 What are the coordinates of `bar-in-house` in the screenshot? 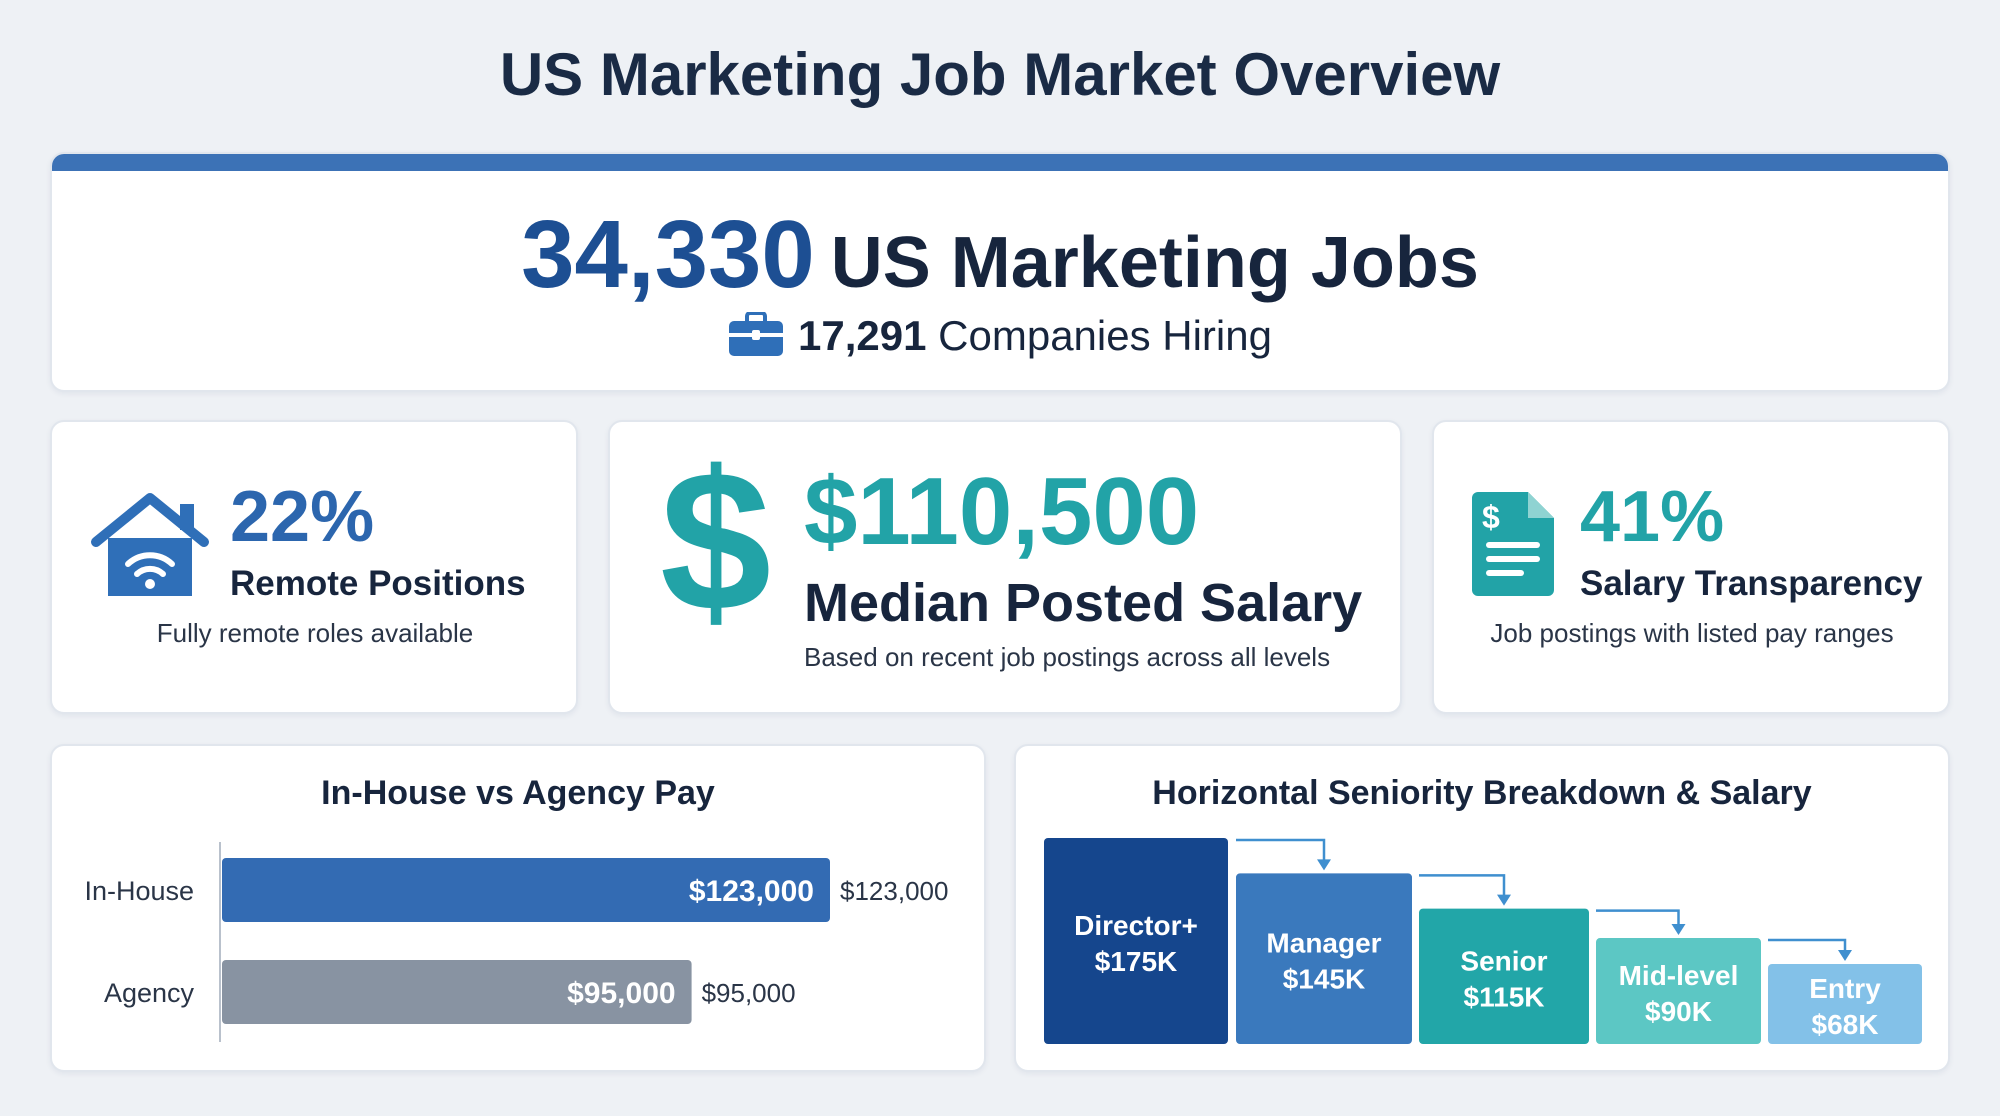 It's located at (526, 890).